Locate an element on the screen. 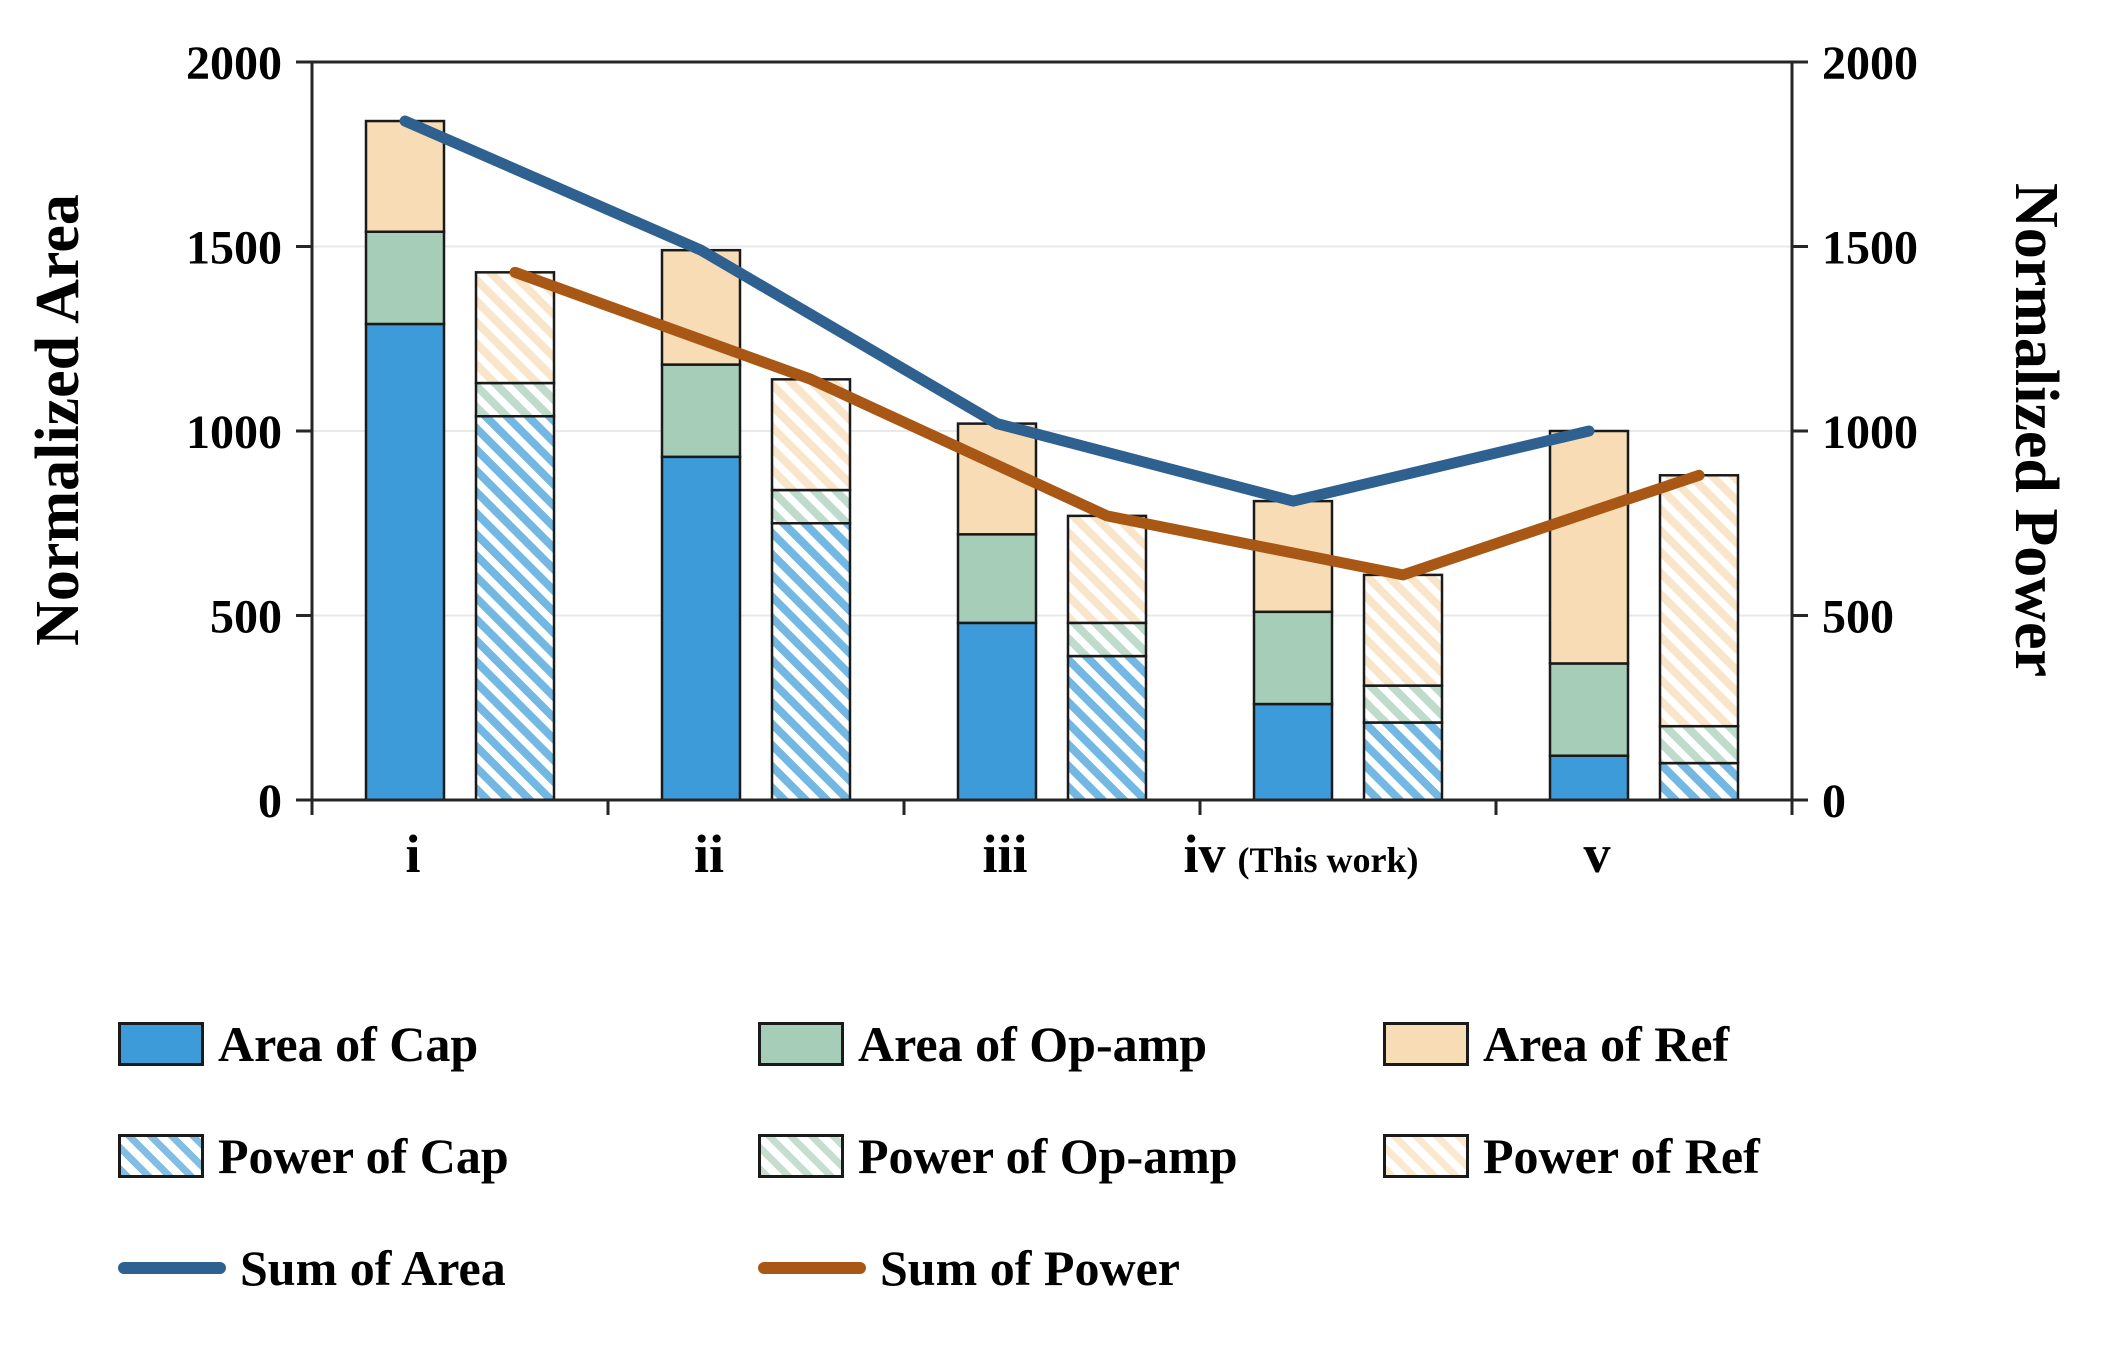 Image resolution: width=2128 pixels, height=1348 pixels. area-of-ref-swatch is located at coordinates (1426, 1044).